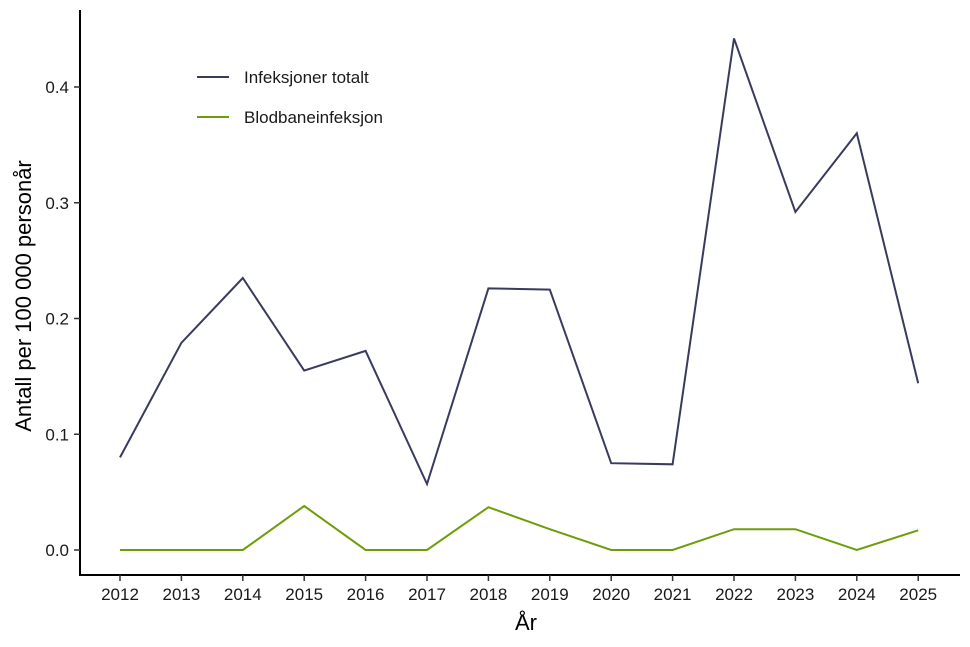 Image resolution: width=970 pixels, height=647 pixels. I want to click on legend-label-infeksjoner-totalt: Infeksjoner totalt, so click(306, 77).